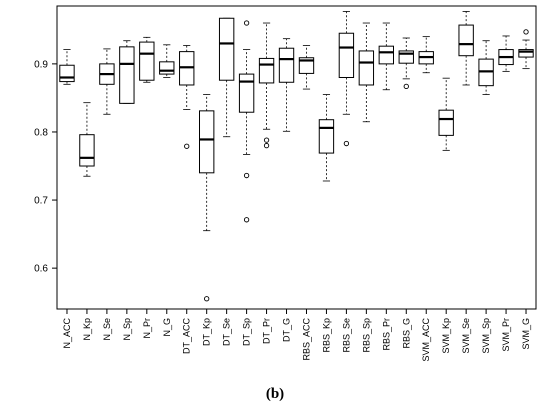  Describe the element at coordinates (446, 336) in the screenshot. I see `x-tick-label: SVM_Kp` at that location.